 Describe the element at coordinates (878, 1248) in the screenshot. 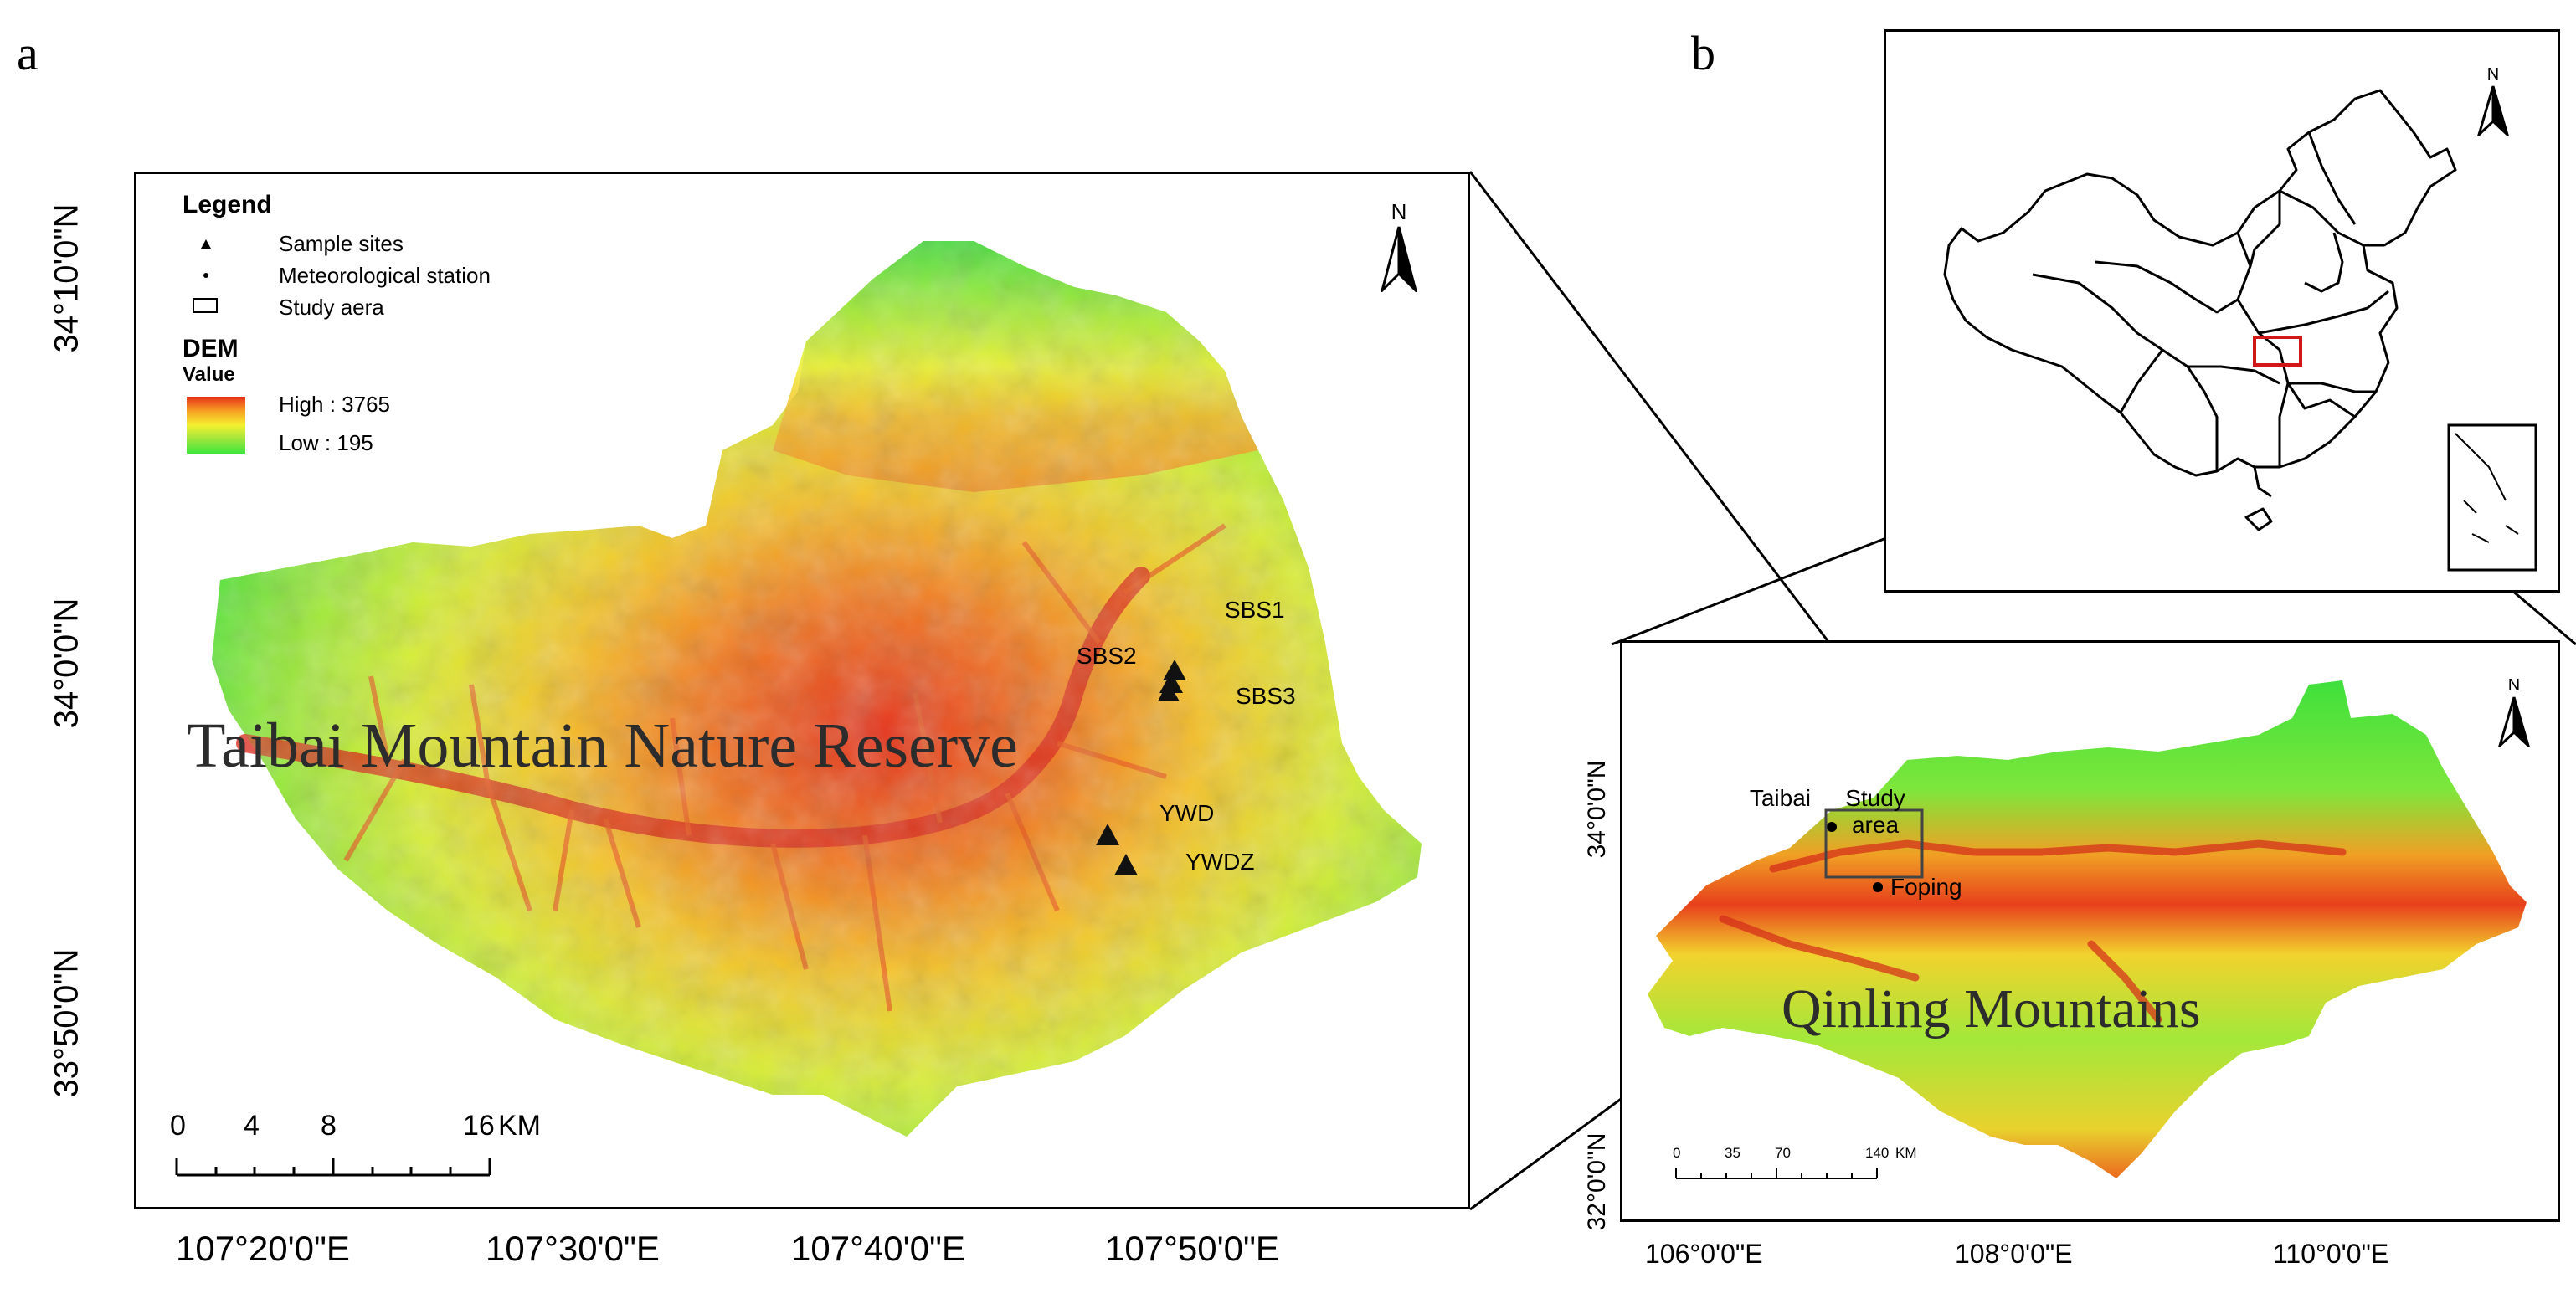

I see `lon-label-107-40: 107°40'0"E` at that location.